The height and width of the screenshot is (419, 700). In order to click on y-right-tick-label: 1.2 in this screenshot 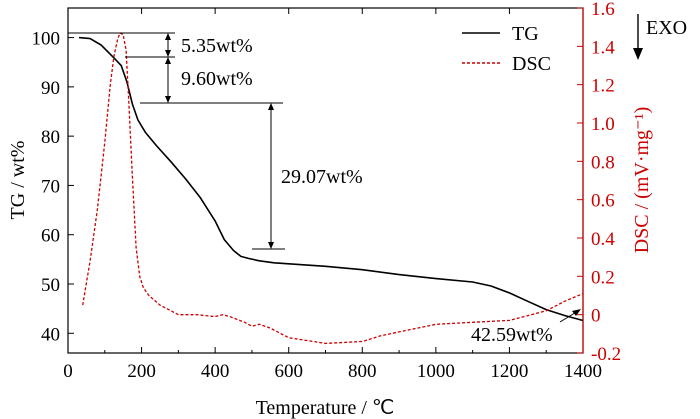, I will do `click(603, 86)`.